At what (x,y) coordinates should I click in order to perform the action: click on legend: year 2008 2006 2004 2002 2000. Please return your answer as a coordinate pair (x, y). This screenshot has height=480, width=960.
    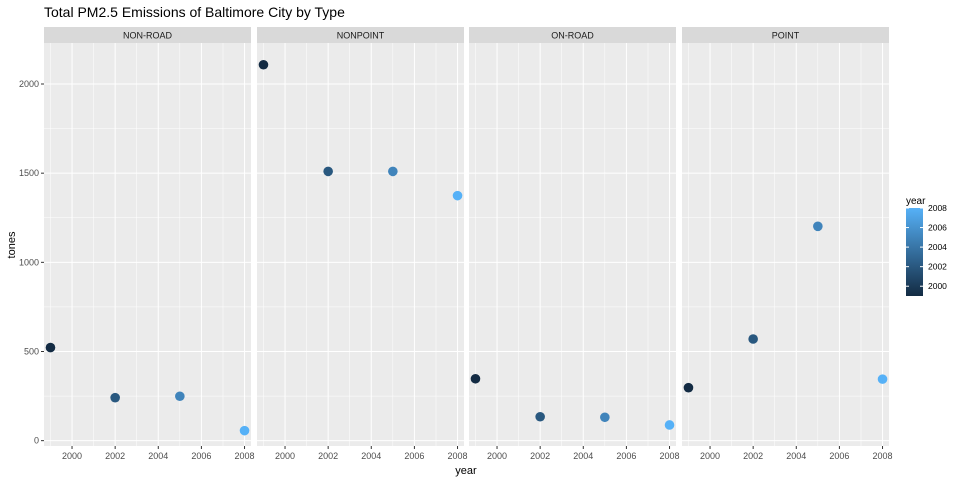
    Looking at the image, I should click on (926, 246).